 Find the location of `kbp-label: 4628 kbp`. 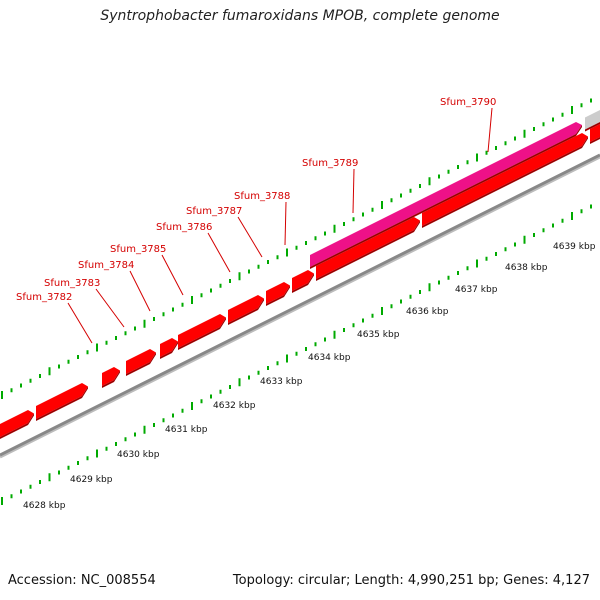

kbp-label: 4628 kbp is located at coordinates (44, 506).